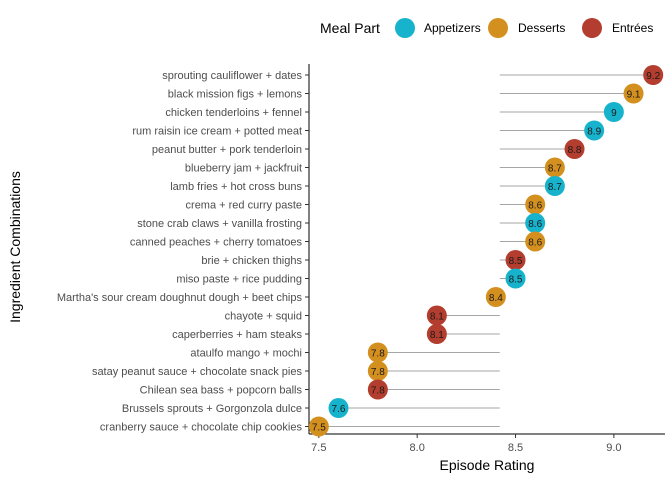 The image size is (672, 480). I want to click on legend-label-0: Appetizers, so click(452, 28).